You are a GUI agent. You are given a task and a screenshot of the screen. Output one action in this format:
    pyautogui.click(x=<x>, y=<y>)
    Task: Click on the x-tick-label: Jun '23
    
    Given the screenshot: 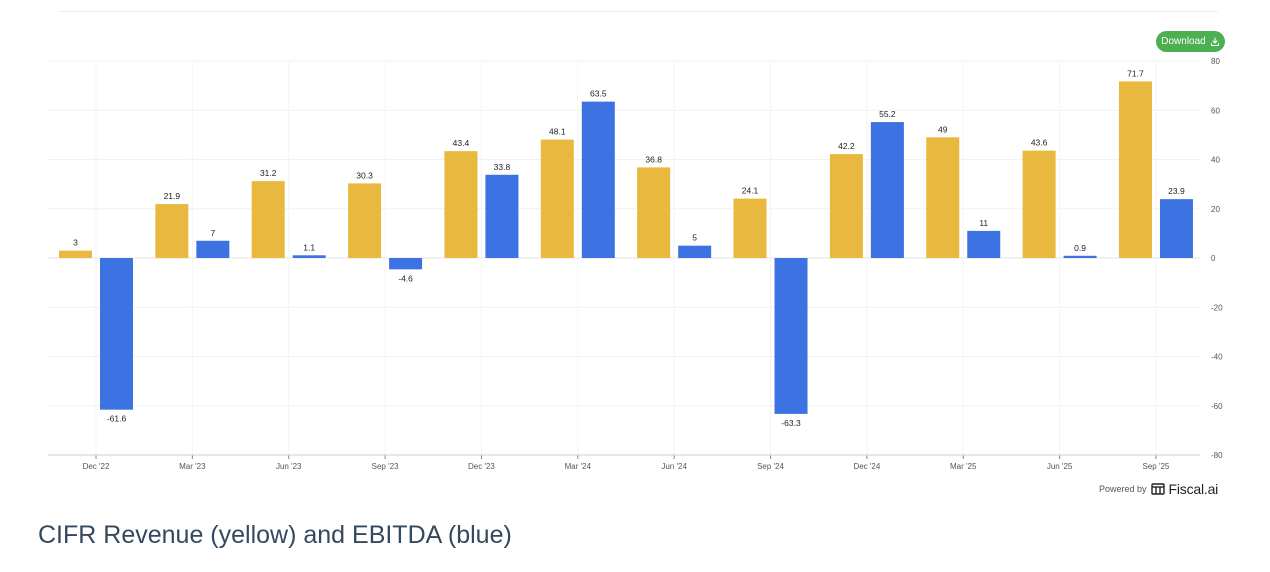 What is the action you would take?
    pyautogui.click(x=289, y=466)
    